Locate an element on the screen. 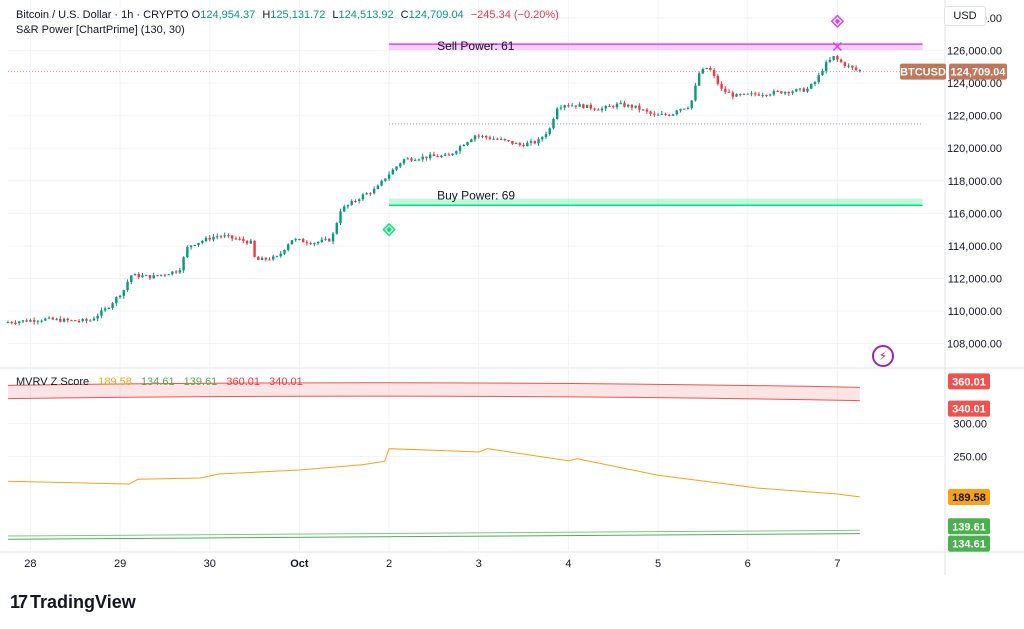 The width and height of the screenshot is (1024, 629). time-tick-label: 28 is located at coordinates (30, 564).